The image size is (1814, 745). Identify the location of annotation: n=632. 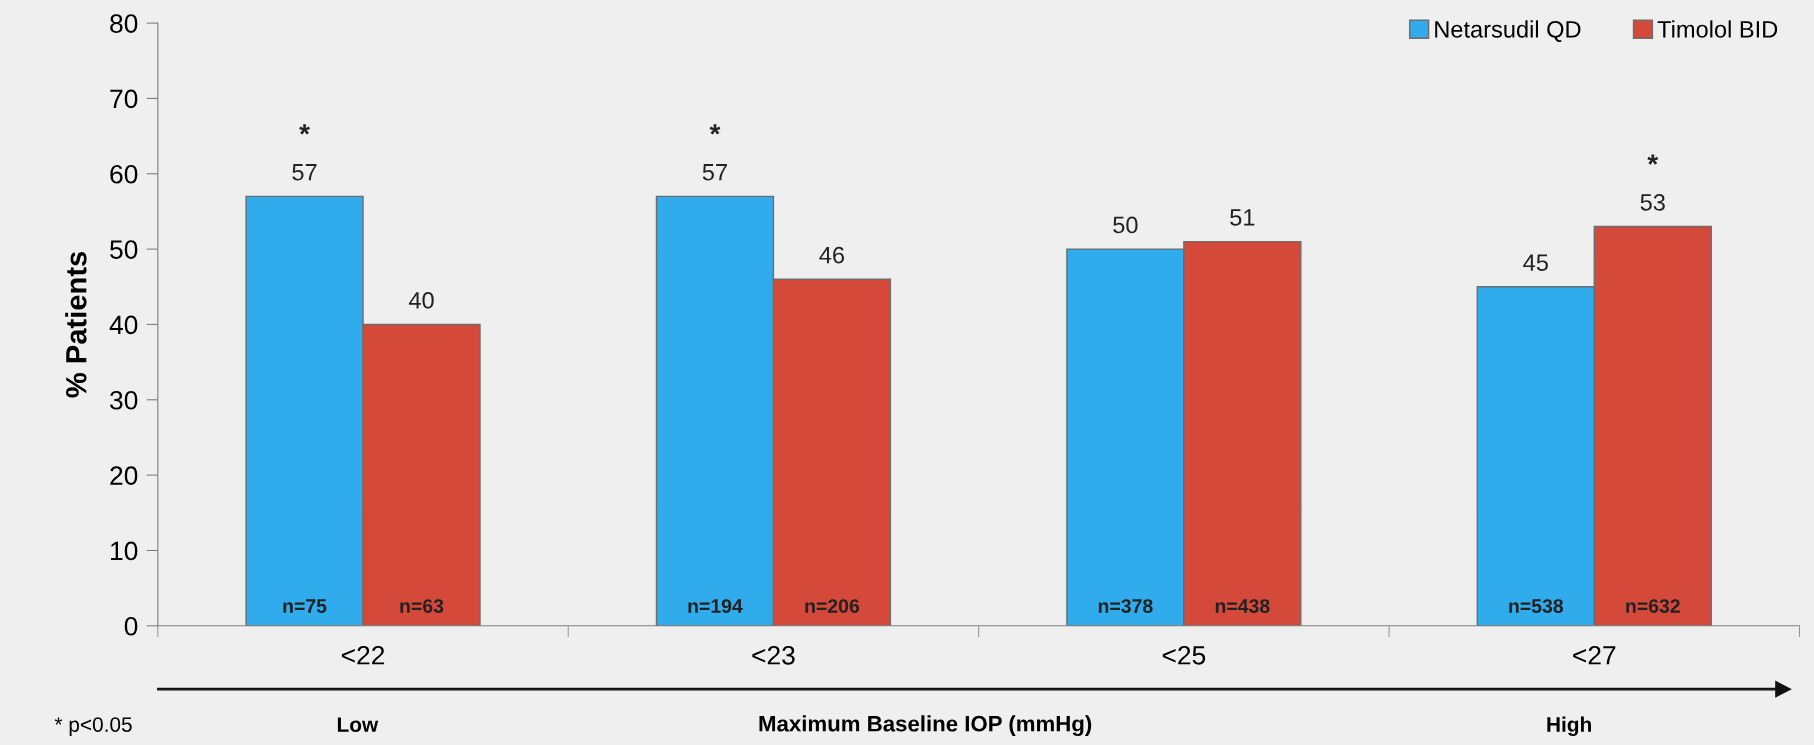
(1653, 606).